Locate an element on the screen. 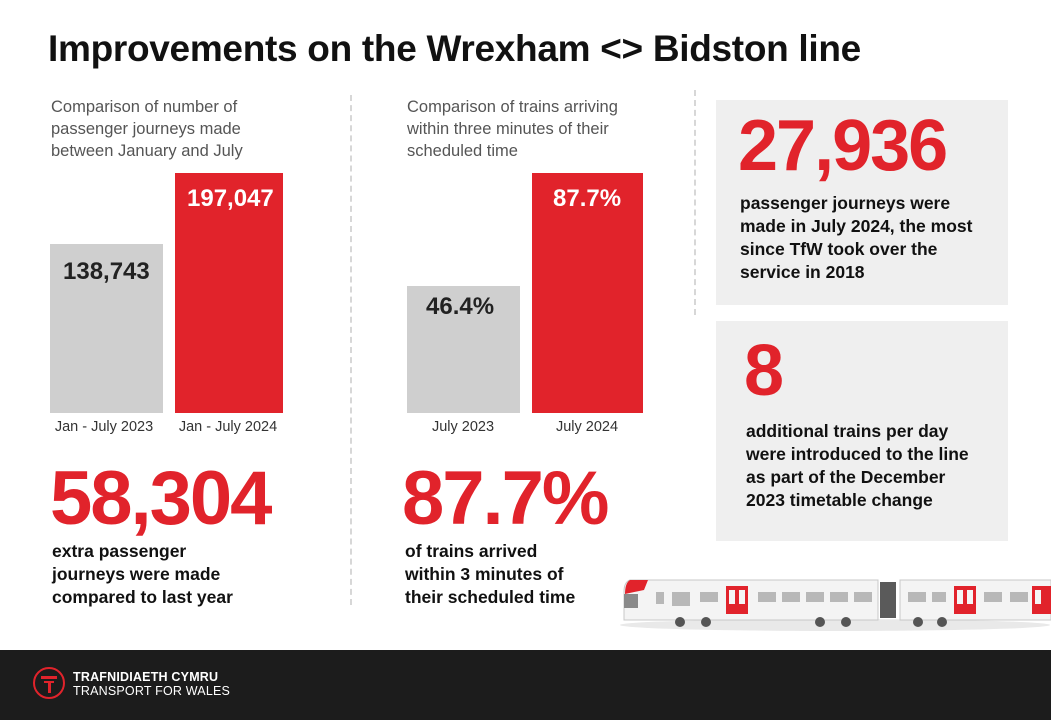  bar-value-label: 46.4% is located at coordinates (460, 306).